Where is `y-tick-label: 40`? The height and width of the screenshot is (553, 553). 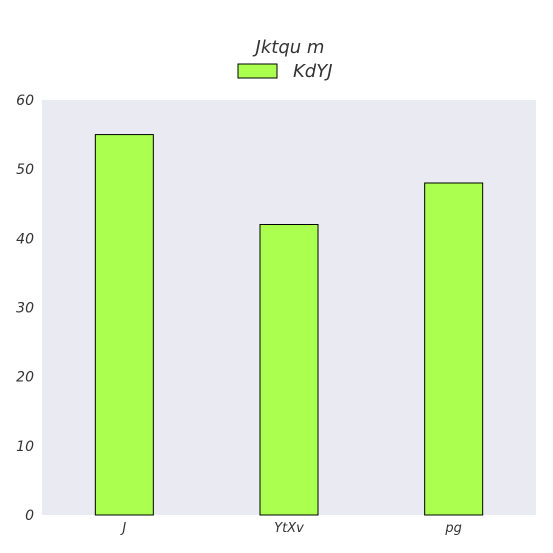 y-tick-label: 40 is located at coordinates (25, 239).